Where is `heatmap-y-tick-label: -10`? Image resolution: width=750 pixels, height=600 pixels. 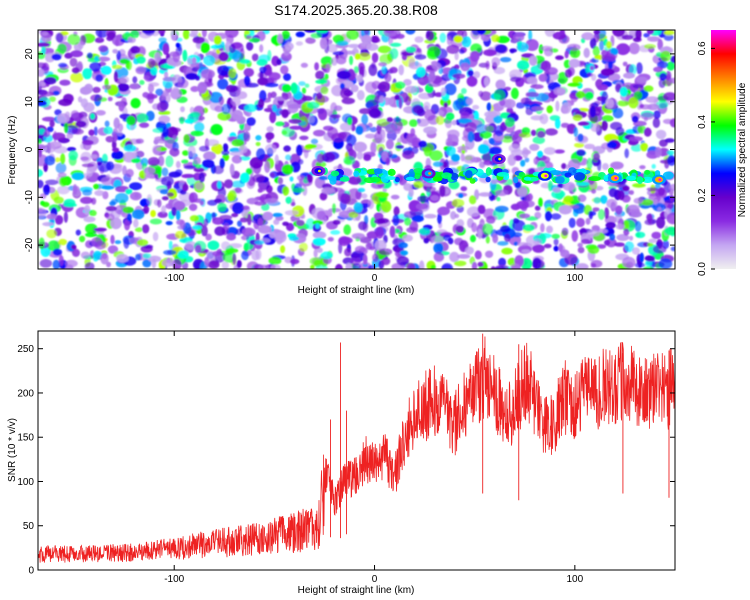 heatmap-y-tick-label: -10 is located at coordinates (29, 197).